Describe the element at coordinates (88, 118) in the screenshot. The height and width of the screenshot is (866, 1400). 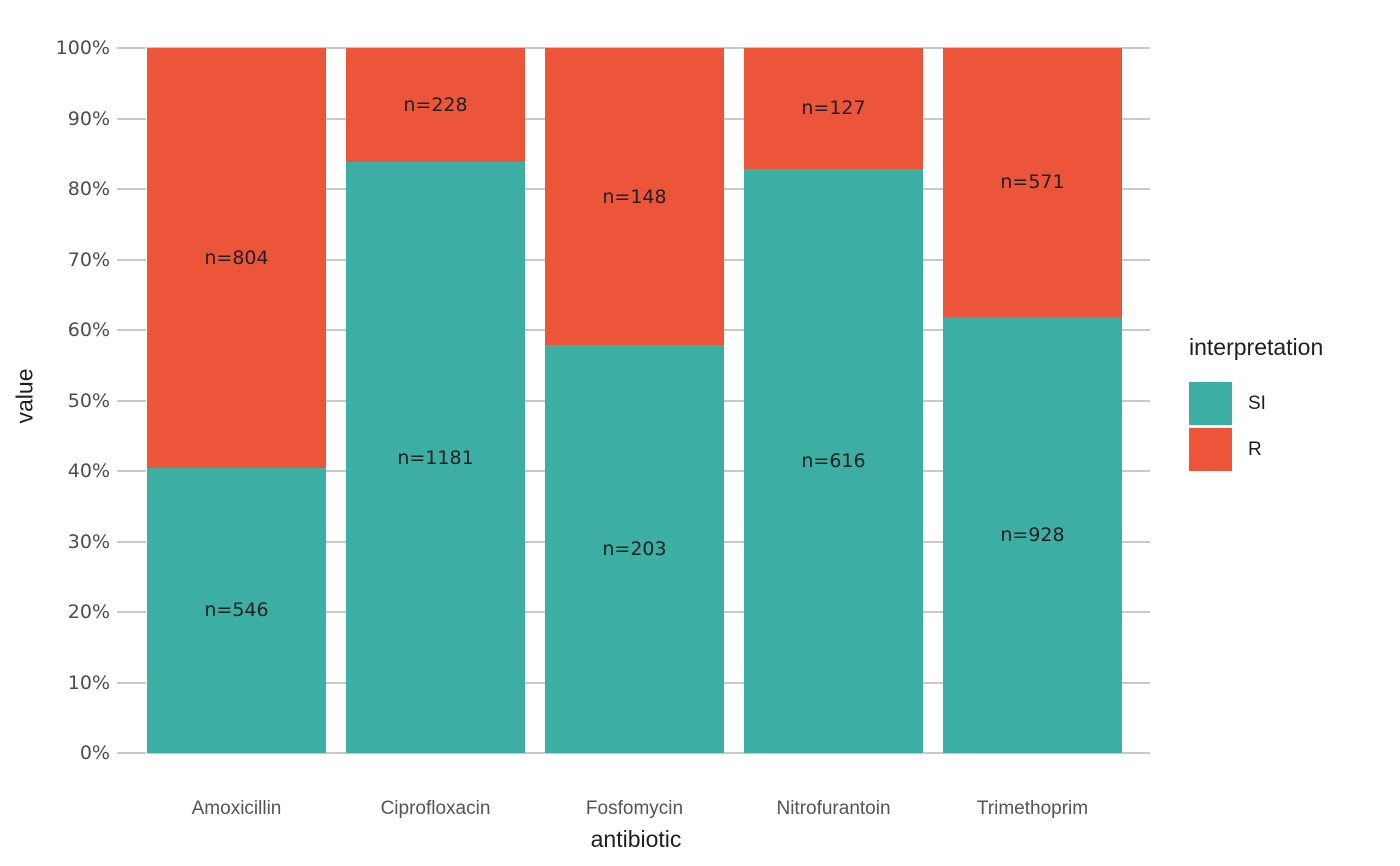
I see `y-axis-tick-label: 90%` at that location.